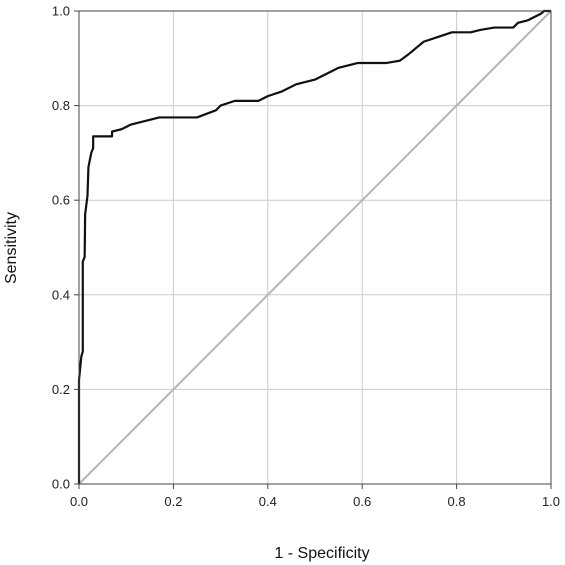 The width and height of the screenshot is (565, 565). I want to click on x-tick-label: 0.4, so click(268, 501).